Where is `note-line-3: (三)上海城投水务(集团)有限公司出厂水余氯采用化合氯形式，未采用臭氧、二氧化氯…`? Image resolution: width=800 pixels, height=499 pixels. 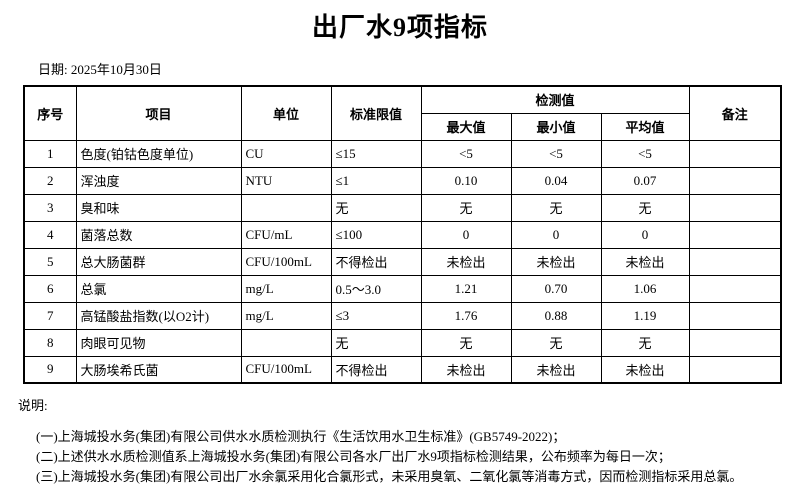 note-line-3: (三)上海城投水务(集团)有限公司出厂水余氯采用化合氯形式，未采用臭氧、二氧化氯… is located at coordinates (389, 476).